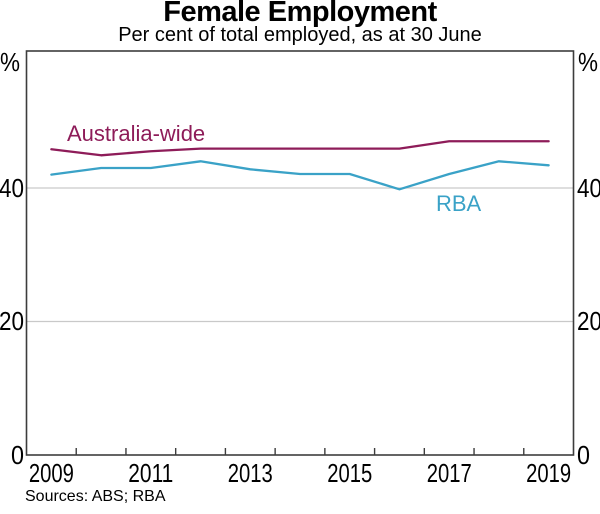  What do you see at coordinates (300, 14) in the screenshot?
I see `chart-title: Female Employment` at bounding box center [300, 14].